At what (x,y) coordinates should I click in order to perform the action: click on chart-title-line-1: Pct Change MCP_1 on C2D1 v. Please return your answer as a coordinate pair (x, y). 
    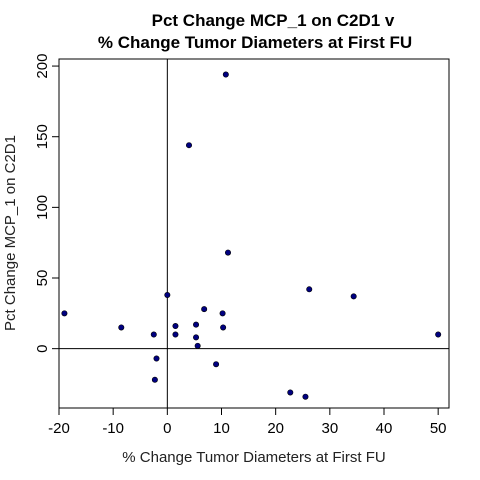
    Looking at the image, I should click on (273, 20).